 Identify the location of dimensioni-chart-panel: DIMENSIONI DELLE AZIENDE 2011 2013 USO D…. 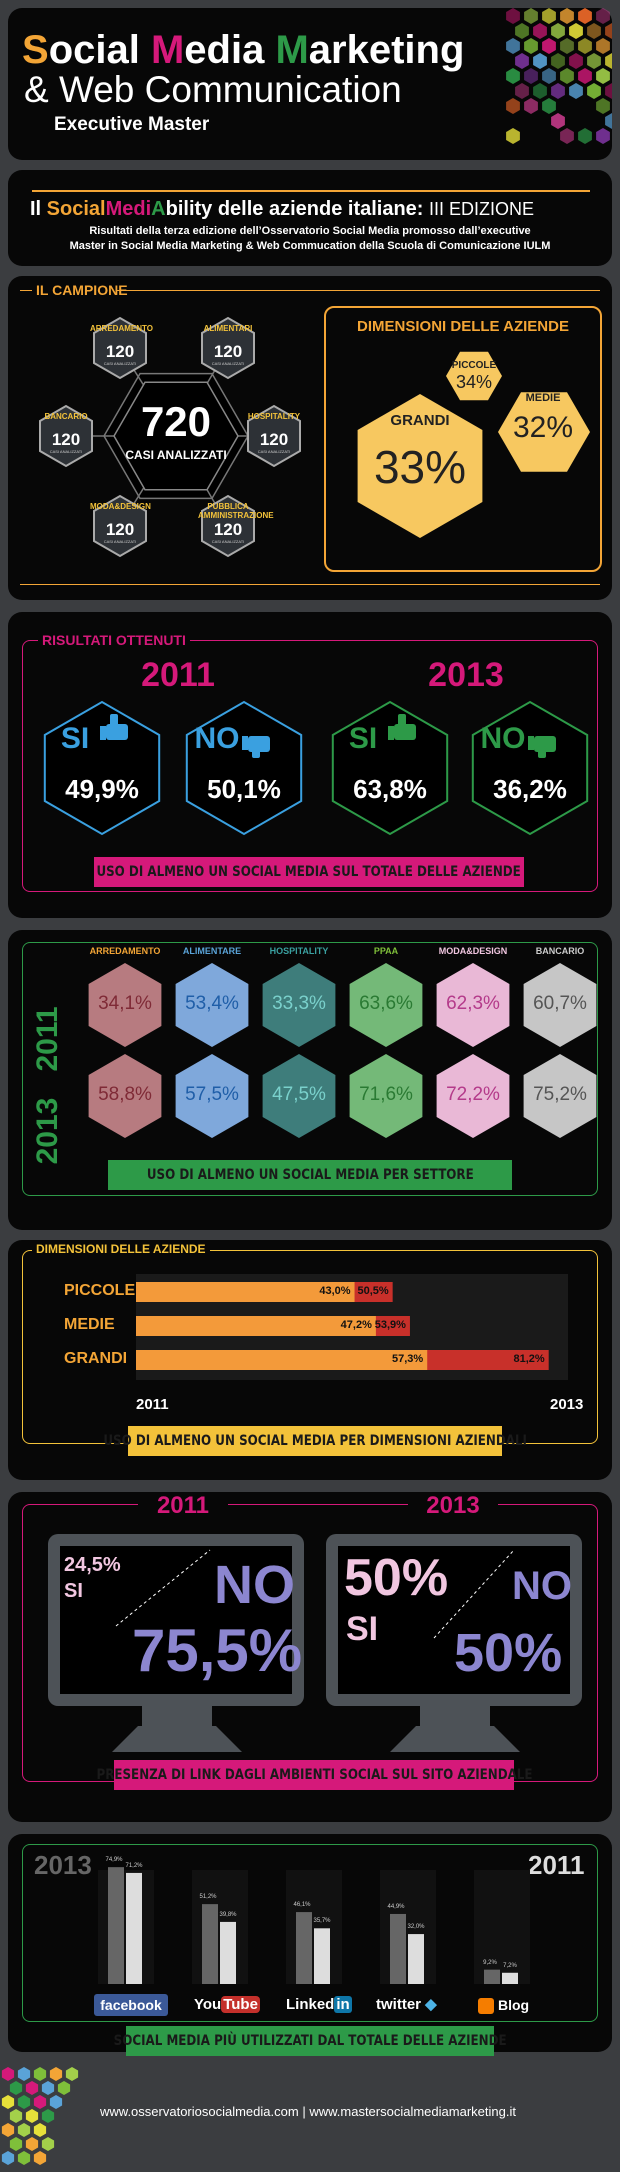
(310, 1360).